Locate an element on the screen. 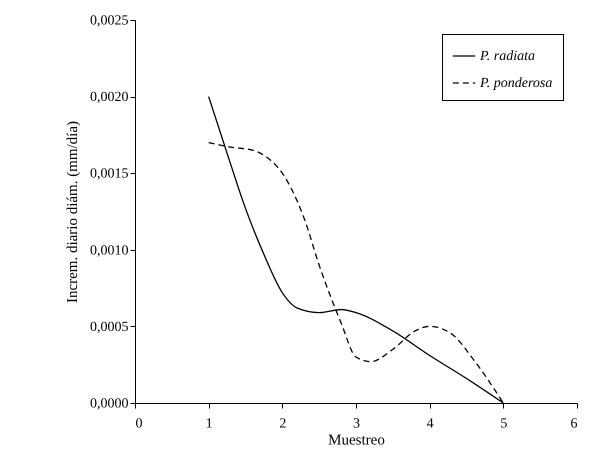  x-tick-label: 1 is located at coordinates (209, 424).